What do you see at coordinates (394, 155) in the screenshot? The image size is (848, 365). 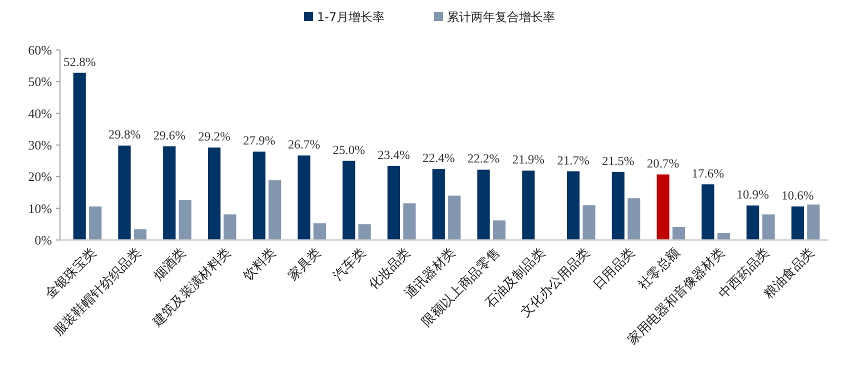 I see `data-label: 23.4%` at bounding box center [394, 155].